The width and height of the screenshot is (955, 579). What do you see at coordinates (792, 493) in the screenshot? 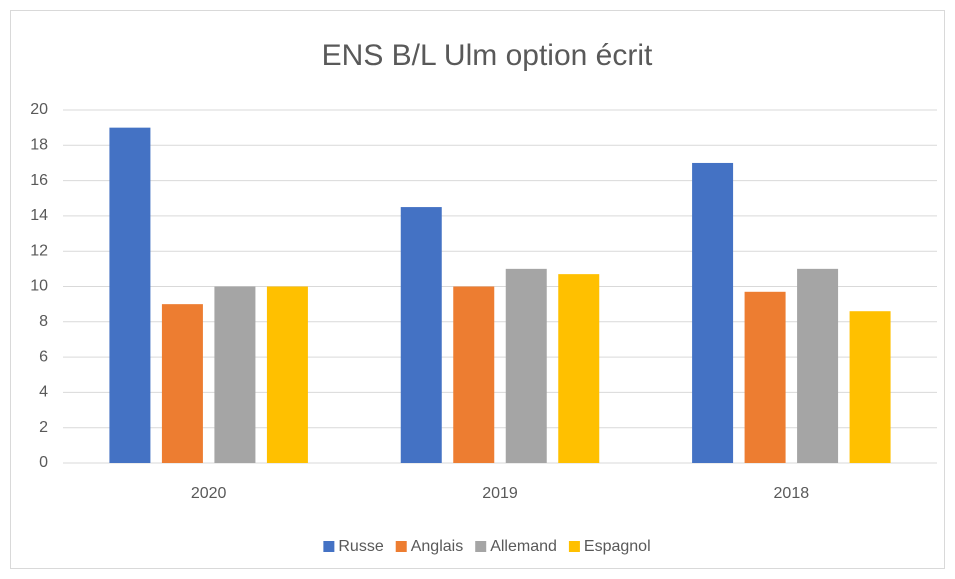
I see `x-tick-label: 2018` at bounding box center [792, 493].